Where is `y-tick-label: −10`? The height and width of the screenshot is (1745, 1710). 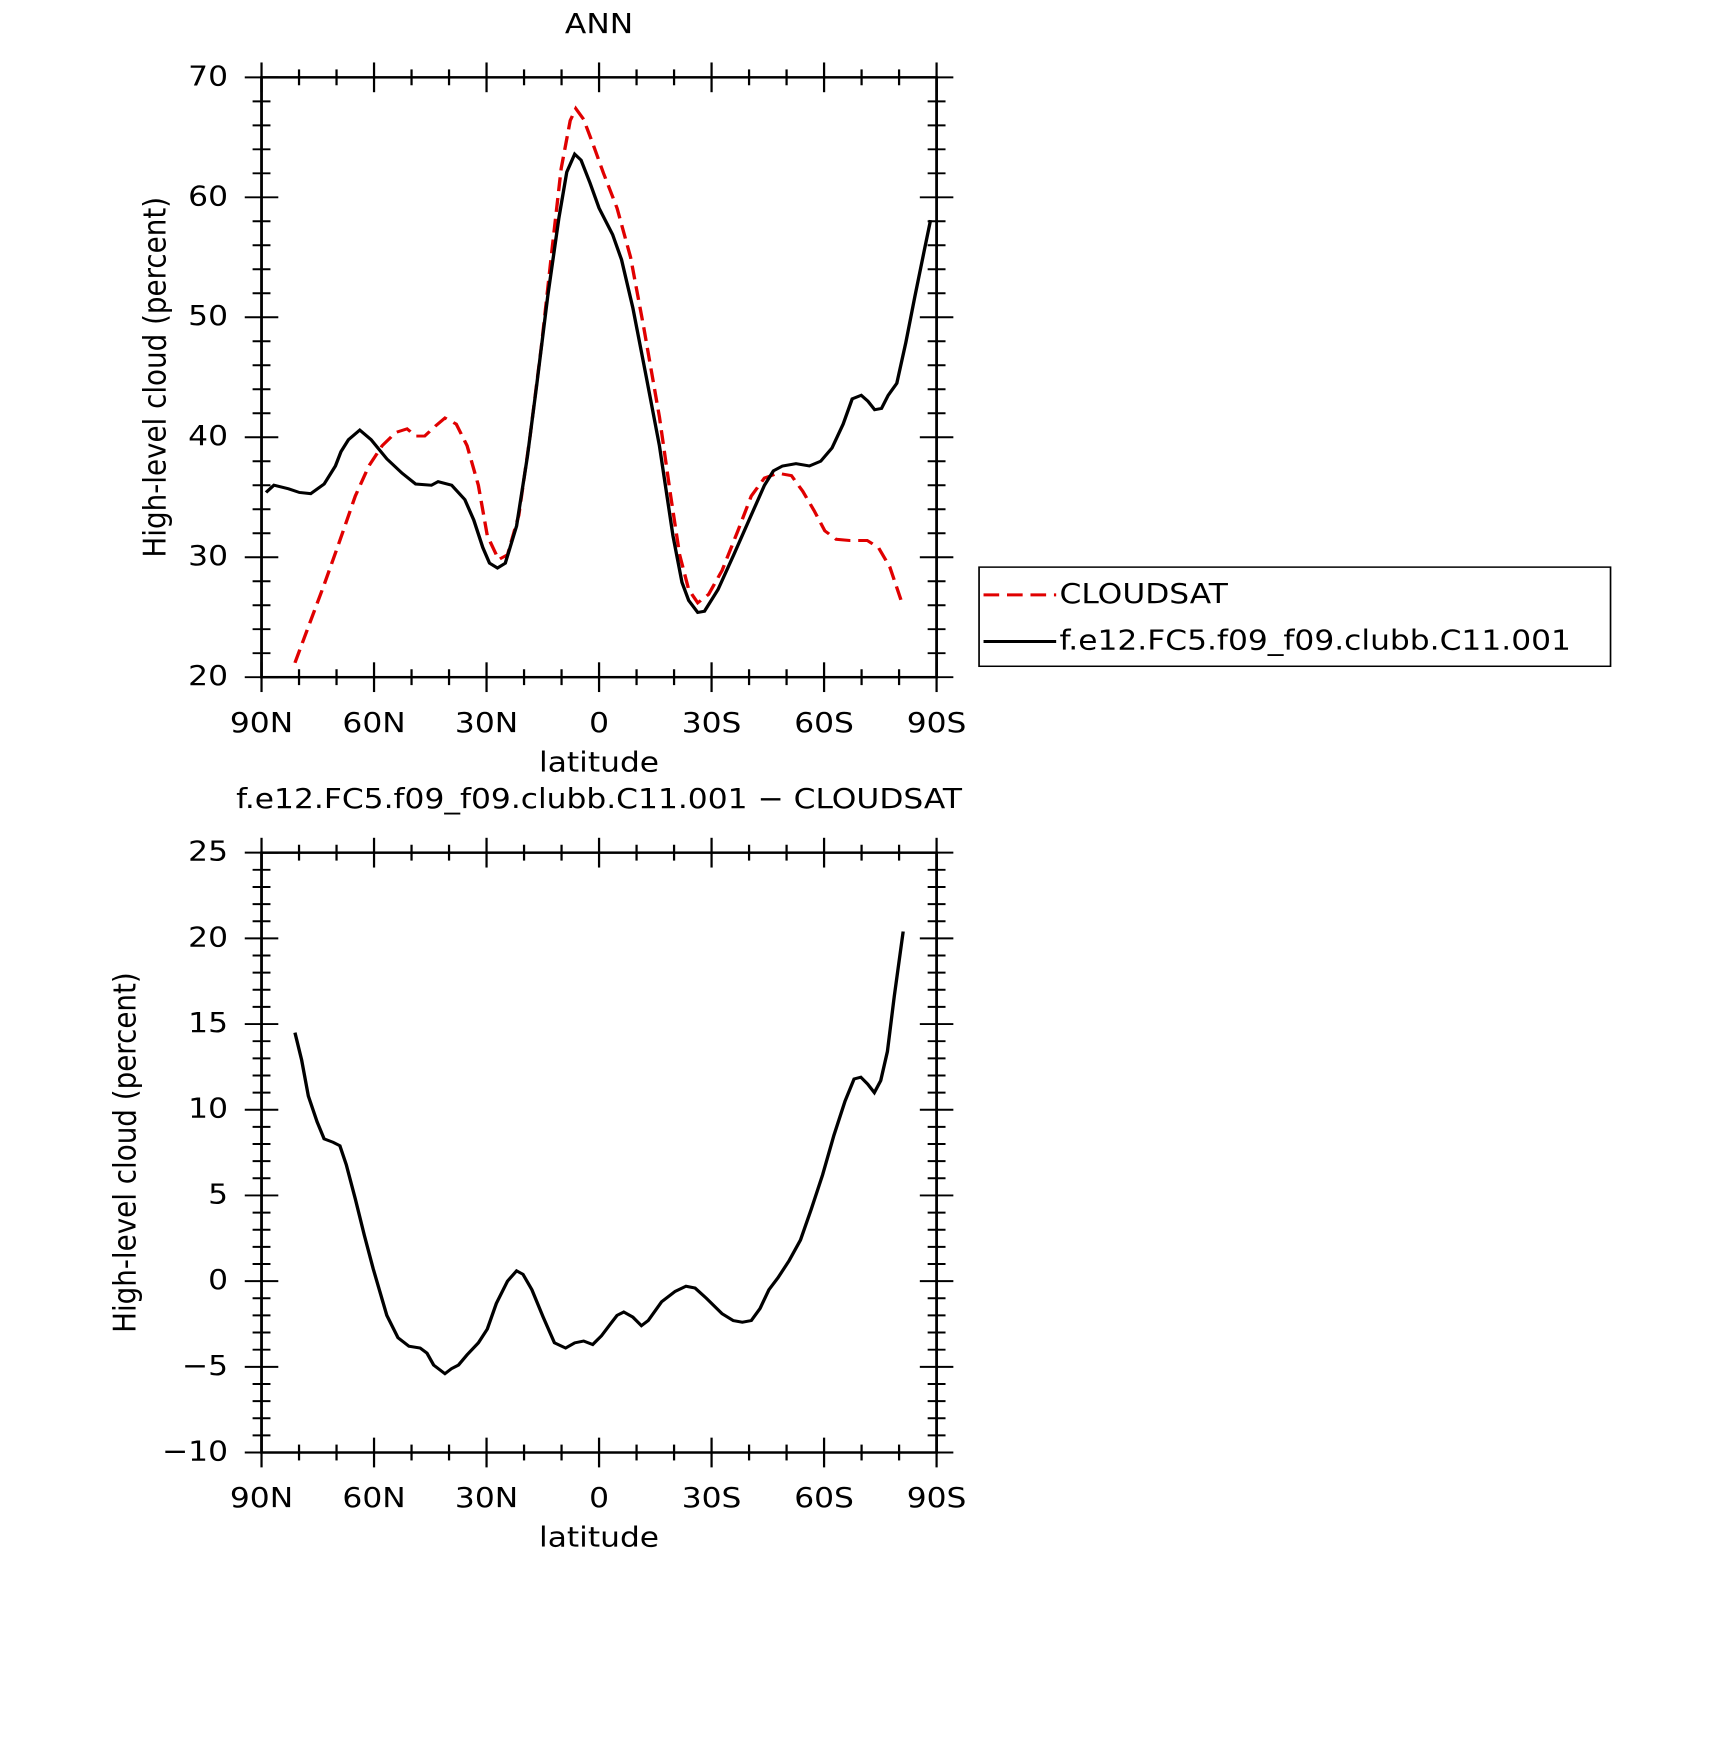 y-tick-label: −10 is located at coordinates (195, 1451).